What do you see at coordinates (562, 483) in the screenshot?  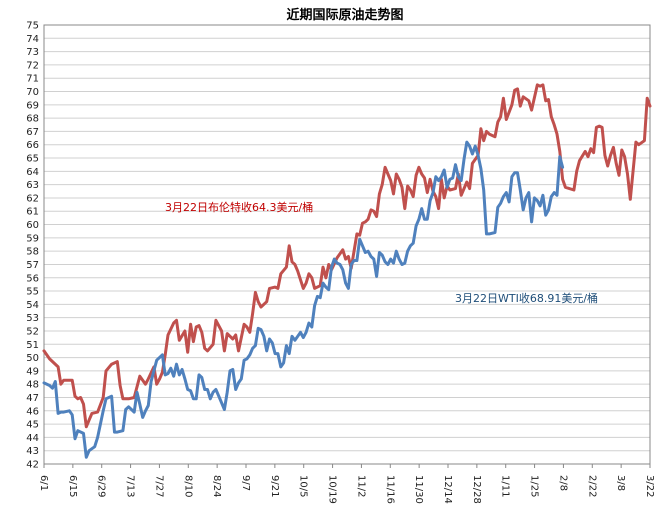 I see `x-tick-label: 2/8` at bounding box center [562, 483].